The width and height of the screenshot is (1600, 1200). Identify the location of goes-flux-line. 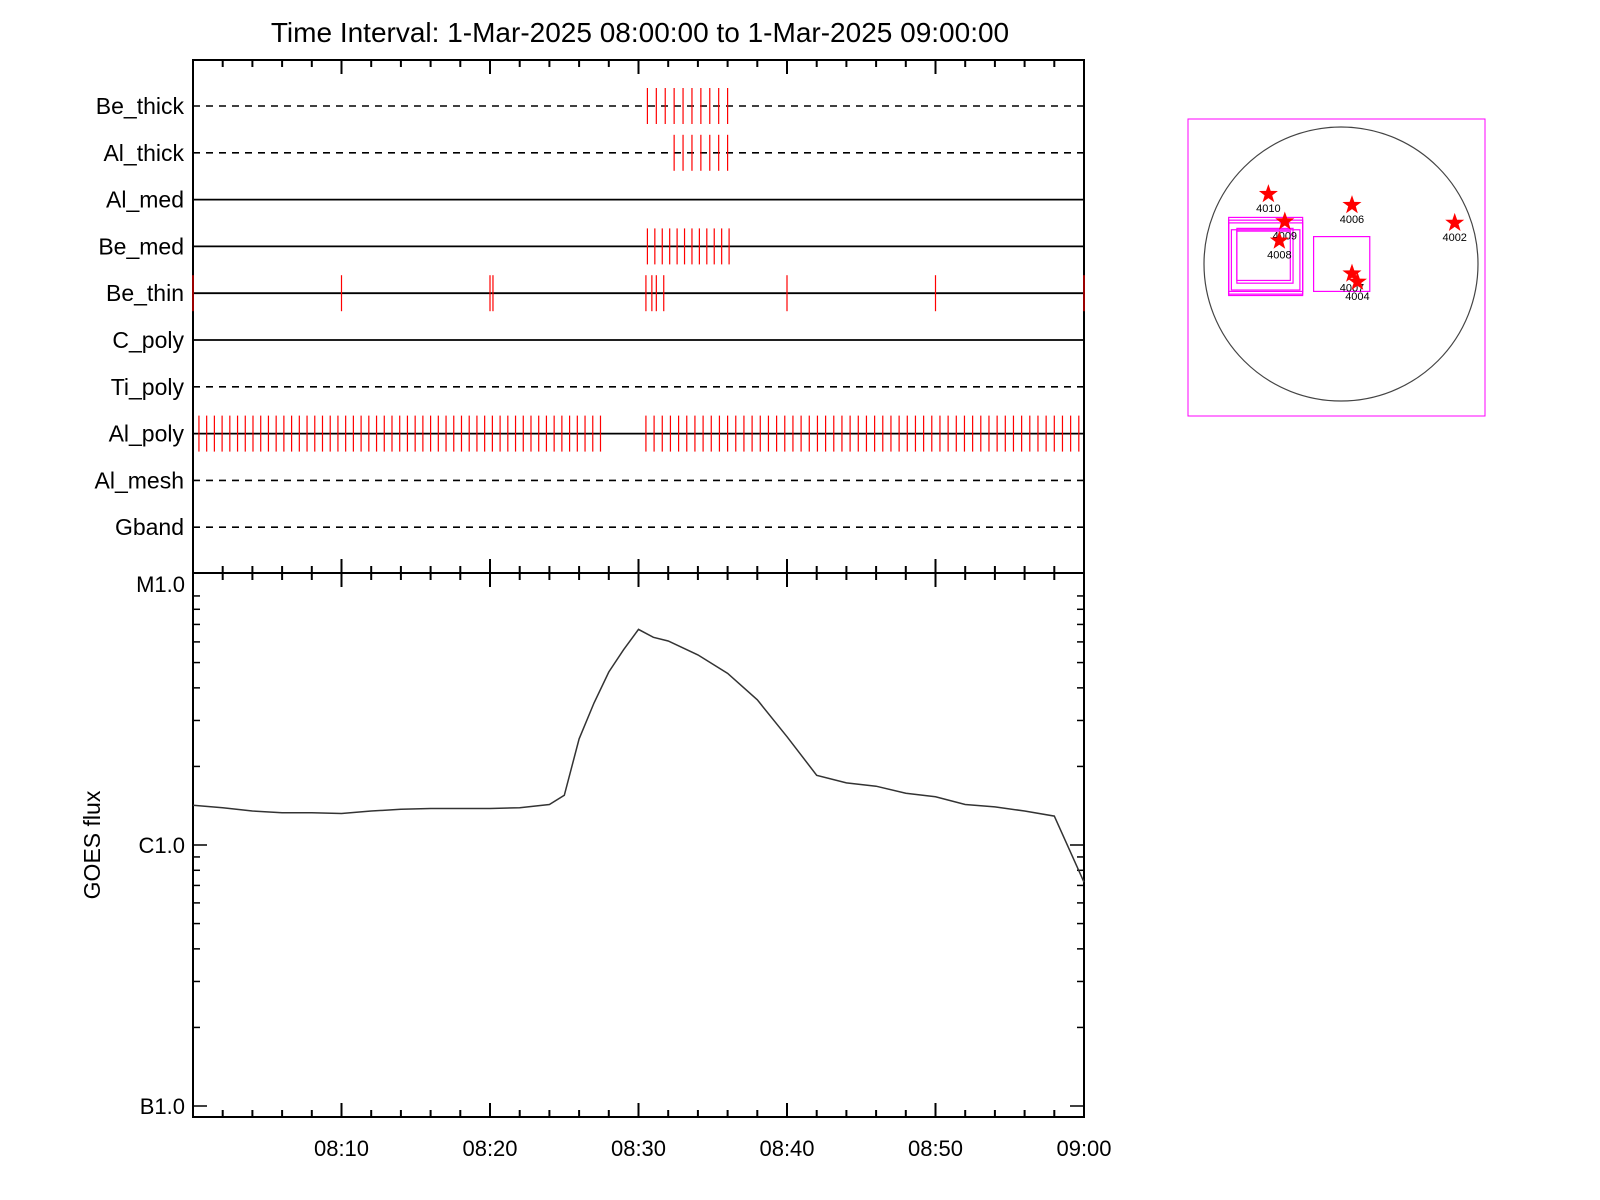
(638, 755).